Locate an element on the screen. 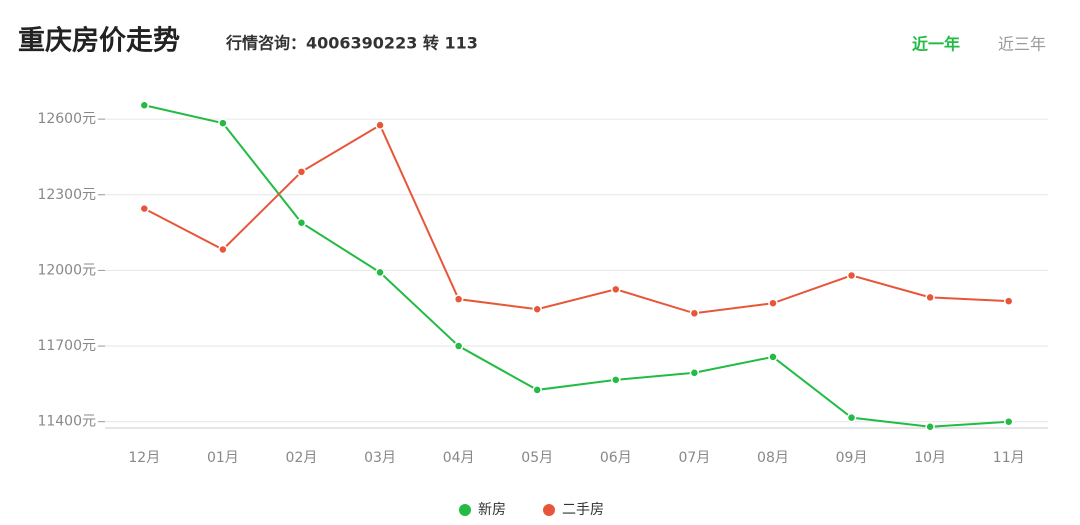 This screenshot has height=525, width=1080. tab: 近三年 is located at coordinates (1022, 44).